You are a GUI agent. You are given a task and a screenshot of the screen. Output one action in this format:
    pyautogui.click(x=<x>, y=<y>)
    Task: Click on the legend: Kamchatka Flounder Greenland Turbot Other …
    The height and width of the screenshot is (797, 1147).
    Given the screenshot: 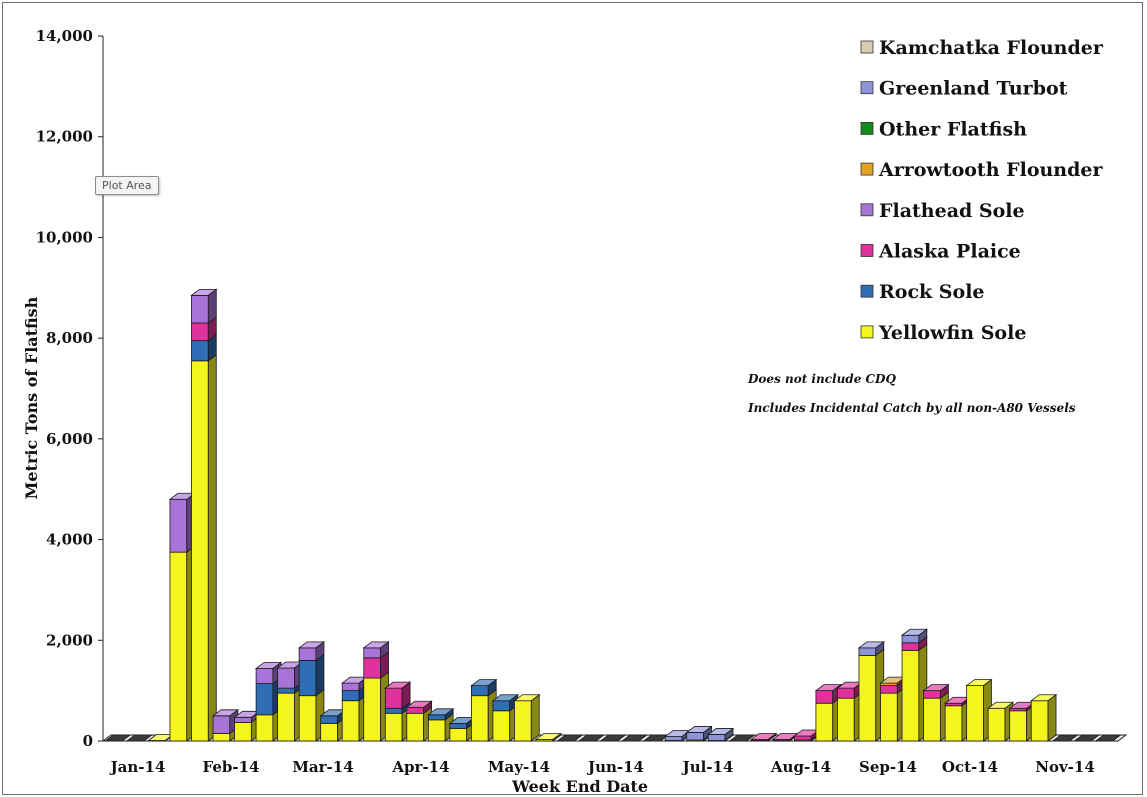 What is the action you would take?
    pyautogui.click(x=982, y=190)
    